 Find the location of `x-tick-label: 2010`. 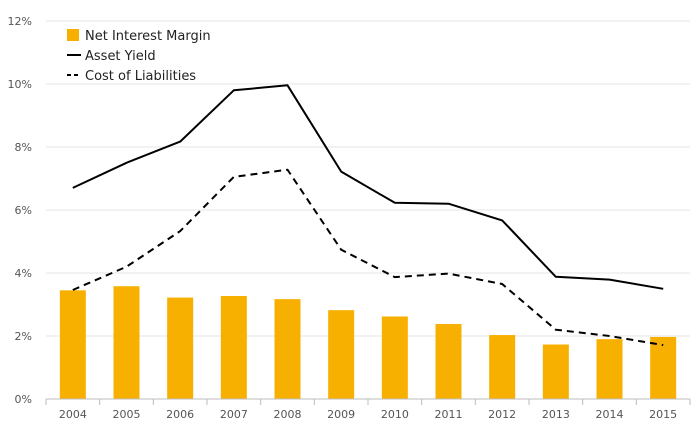

x-tick-label: 2010 is located at coordinates (395, 414).